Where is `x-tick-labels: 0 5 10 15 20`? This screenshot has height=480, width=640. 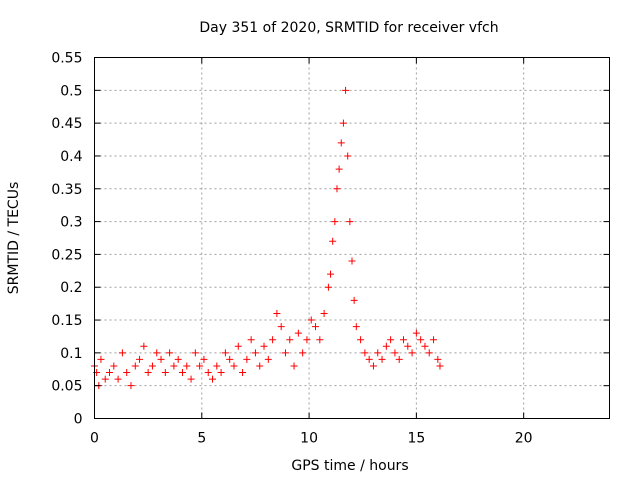
x-tick-labels: 0 5 10 15 20 is located at coordinates (311, 439).